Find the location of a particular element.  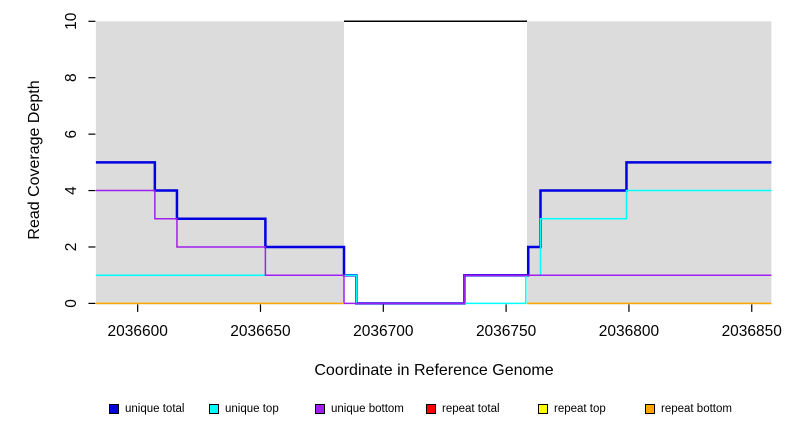

legend-item-unique-total: unique total is located at coordinates (146, 408).